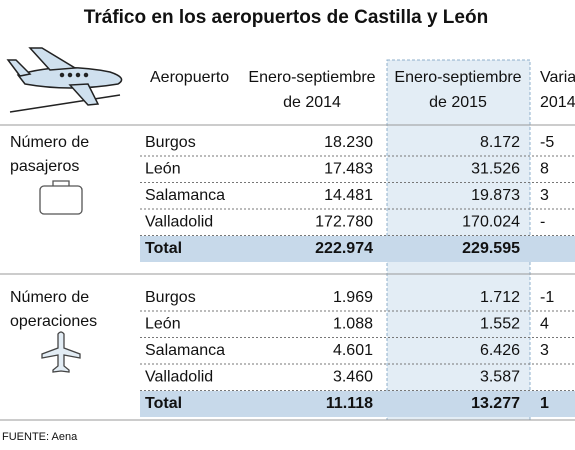 The height and width of the screenshot is (450, 575). What do you see at coordinates (189, 77) in the screenshot?
I see `column-header: Aeropuerto` at bounding box center [189, 77].